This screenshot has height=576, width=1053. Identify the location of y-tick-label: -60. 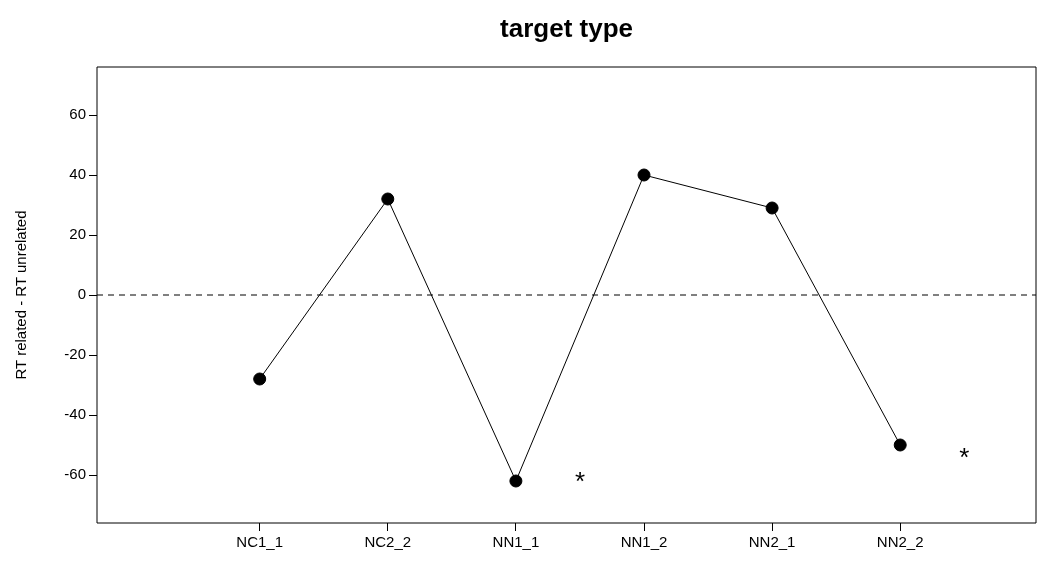
(75, 474).